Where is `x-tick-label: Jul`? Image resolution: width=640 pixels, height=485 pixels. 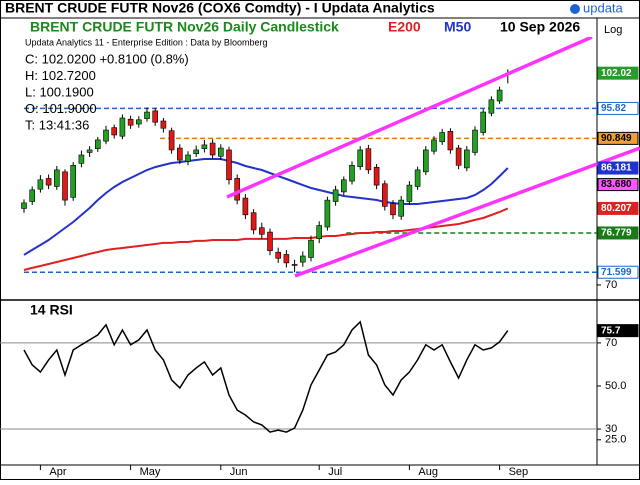 x-tick-label: Jul is located at coordinates (335, 472).